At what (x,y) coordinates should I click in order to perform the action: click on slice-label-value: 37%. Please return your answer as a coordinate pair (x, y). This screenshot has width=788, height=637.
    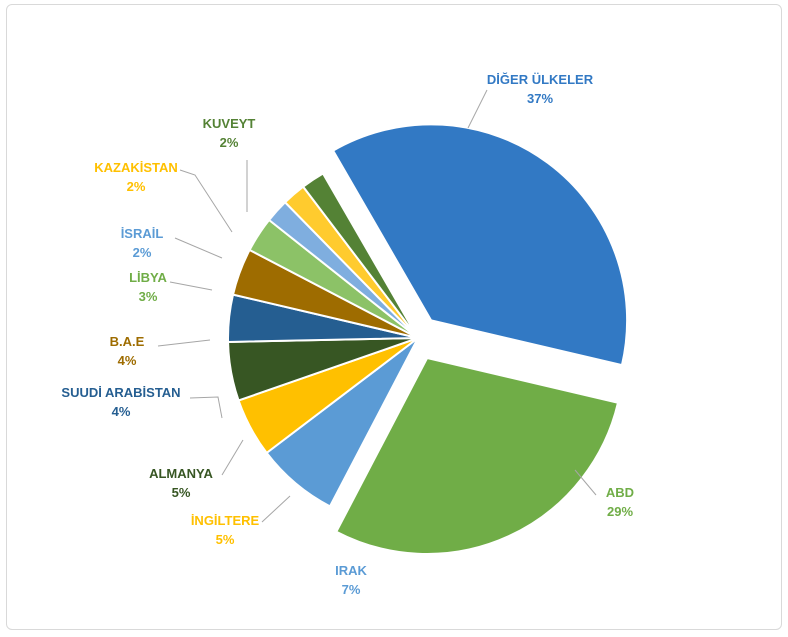
    Looking at the image, I should click on (540, 98).